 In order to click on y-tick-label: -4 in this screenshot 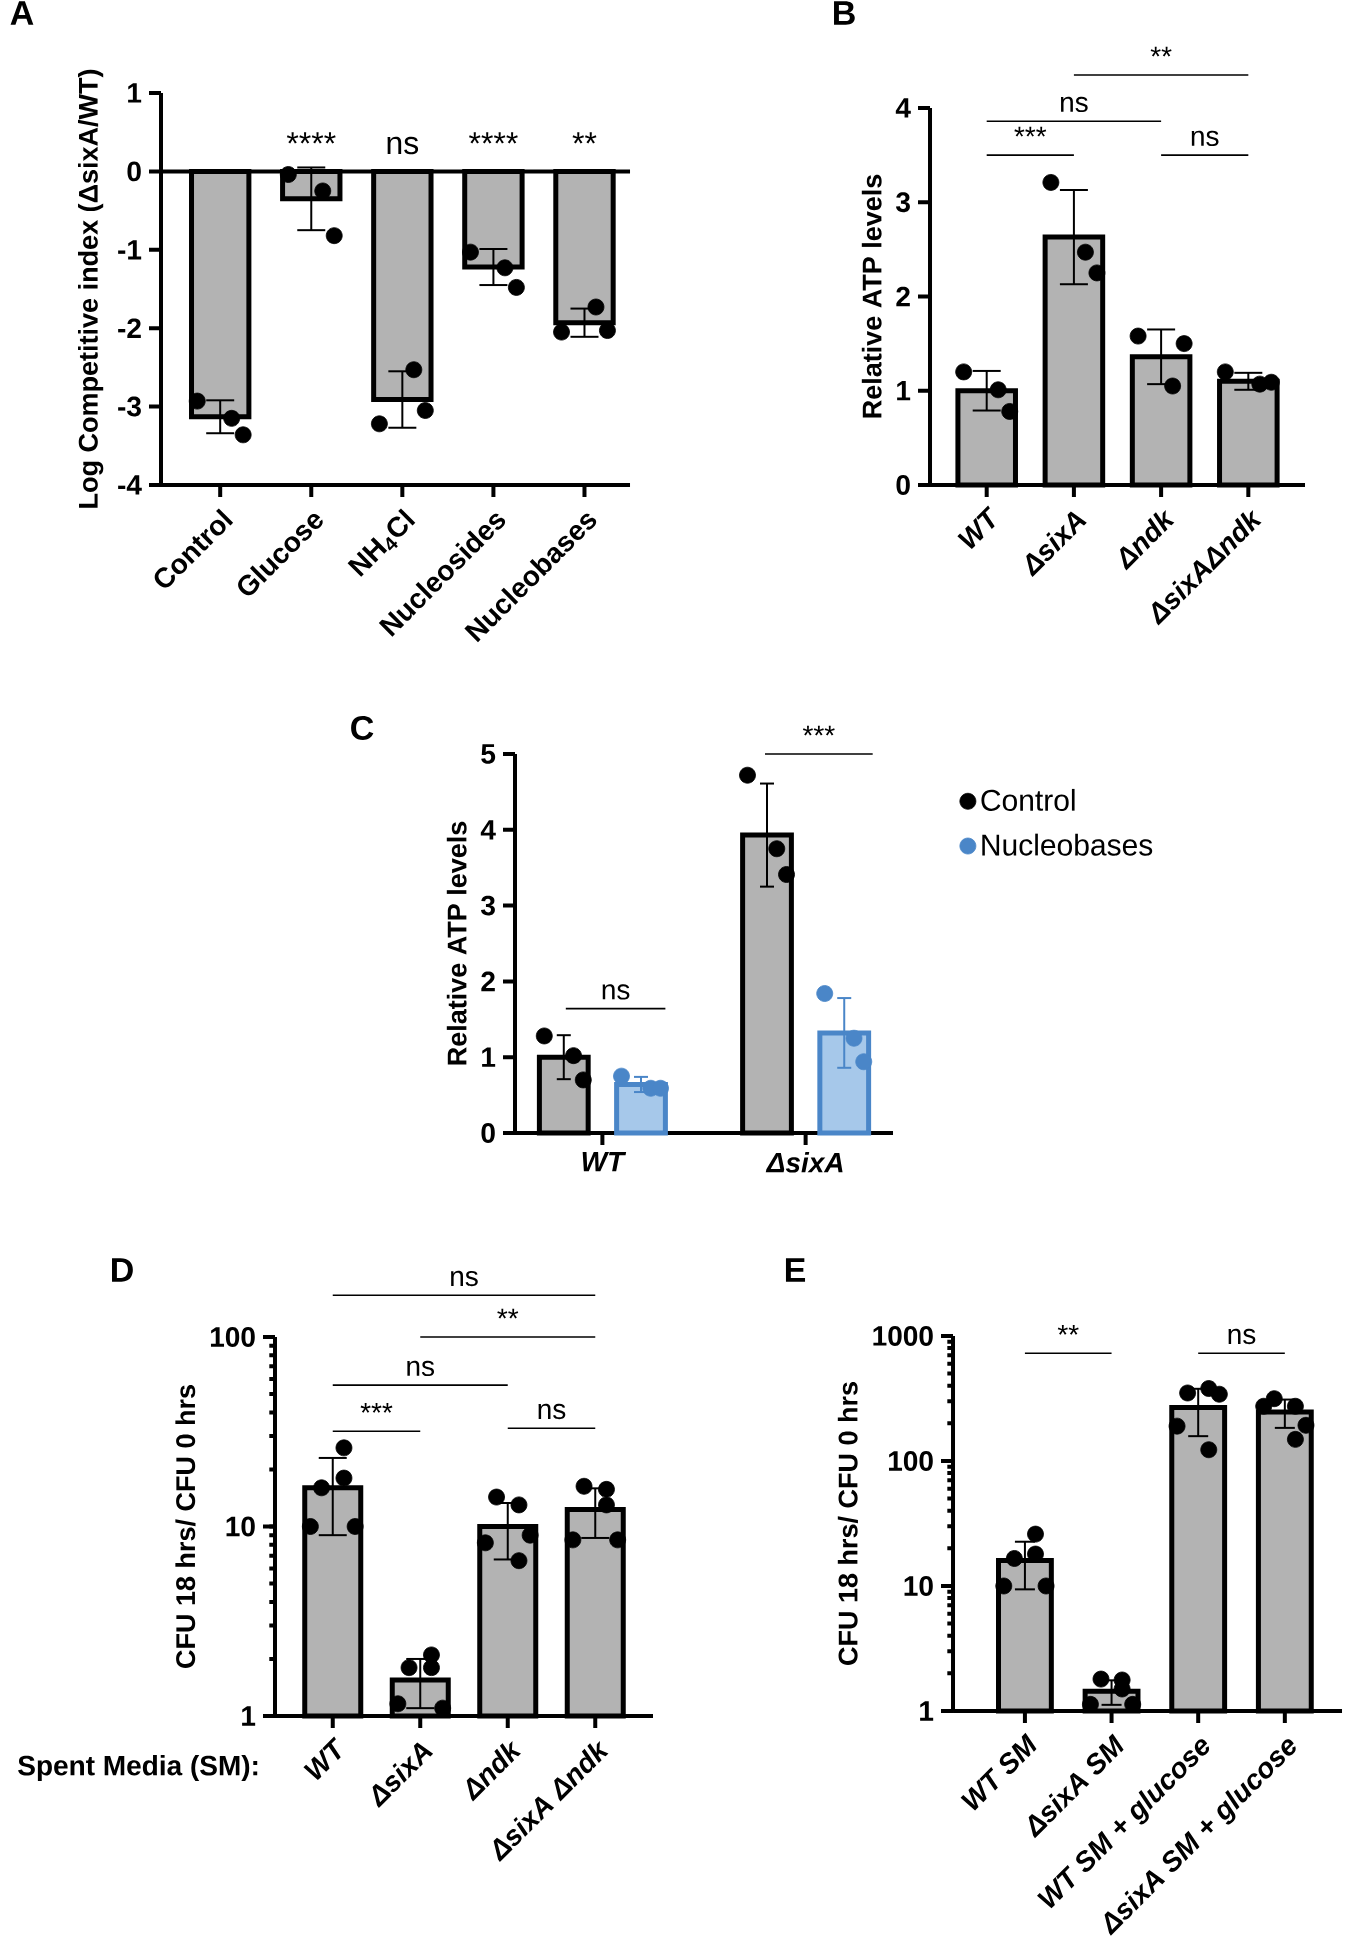, I will do `click(130, 485)`.